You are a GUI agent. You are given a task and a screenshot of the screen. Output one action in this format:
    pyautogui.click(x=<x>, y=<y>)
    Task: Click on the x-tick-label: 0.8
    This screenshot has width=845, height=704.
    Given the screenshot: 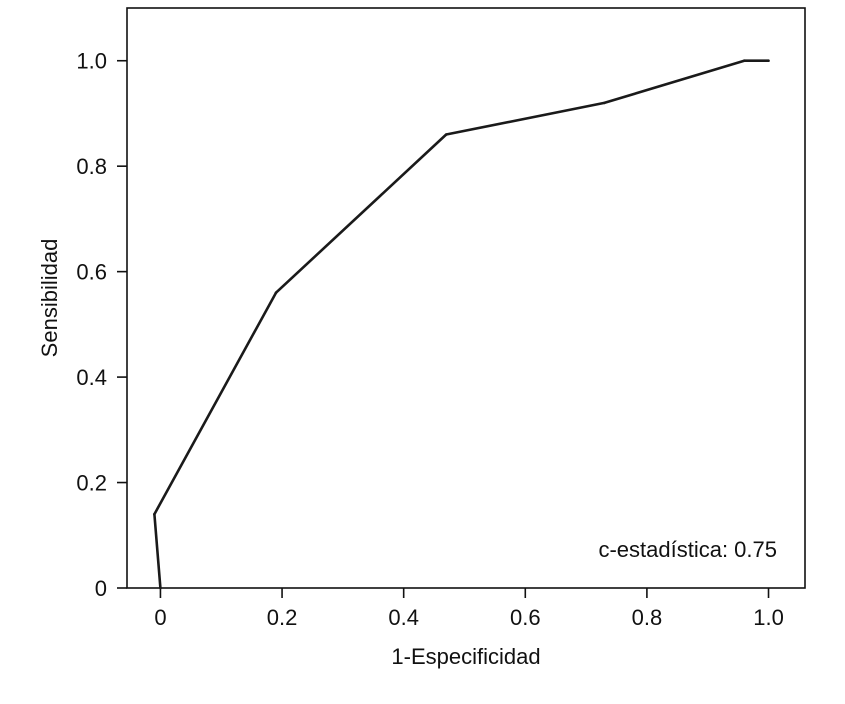 What is the action you would take?
    pyautogui.click(x=647, y=617)
    